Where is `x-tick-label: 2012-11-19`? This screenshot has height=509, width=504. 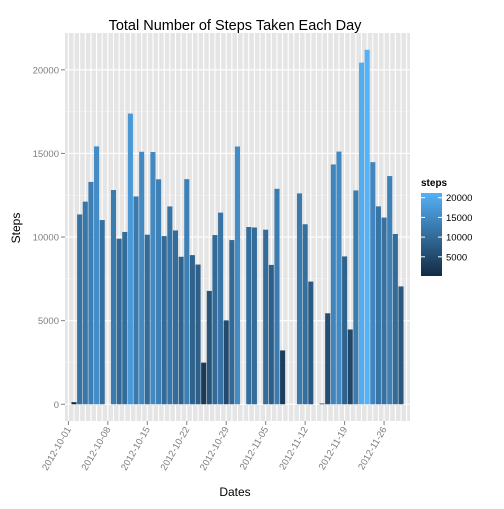 x-tick-label: 2012-11-19 is located at coordinates (333, 448).